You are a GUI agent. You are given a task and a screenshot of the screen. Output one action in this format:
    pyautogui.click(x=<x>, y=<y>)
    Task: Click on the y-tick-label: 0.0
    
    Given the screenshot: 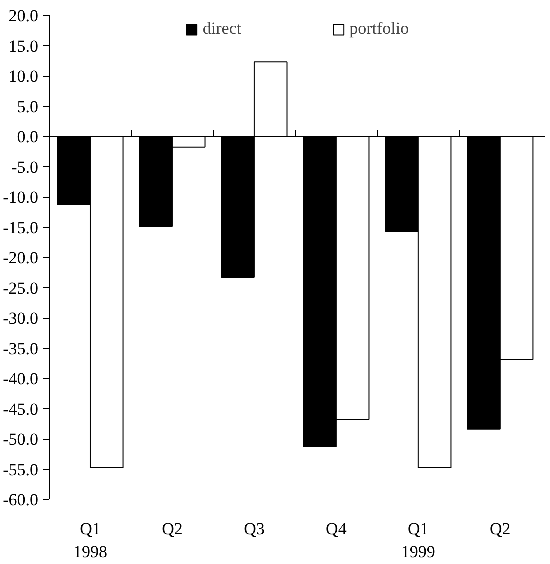 What is the action you would take?
    pyautogui.click(x=27, y=137)
    